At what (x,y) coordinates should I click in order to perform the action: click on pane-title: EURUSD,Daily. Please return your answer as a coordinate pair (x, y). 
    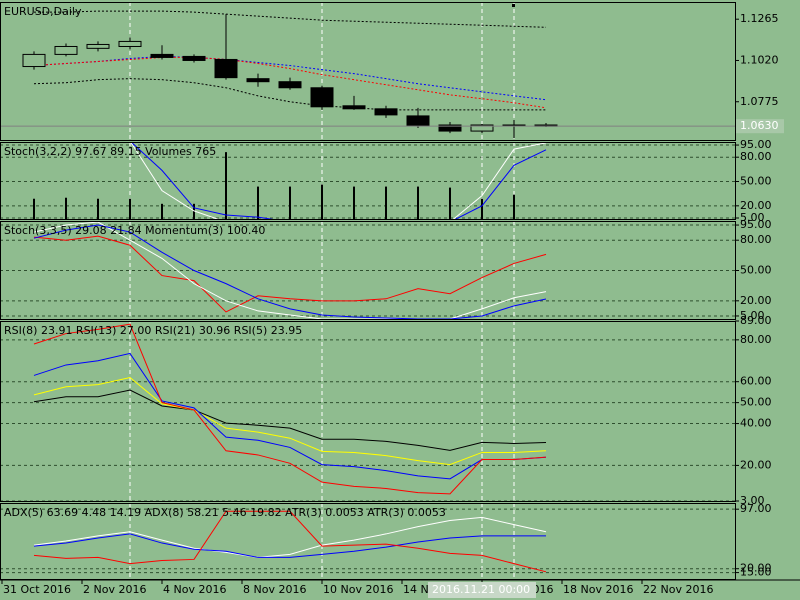
    Looking at the image, I should click on (43, 11).